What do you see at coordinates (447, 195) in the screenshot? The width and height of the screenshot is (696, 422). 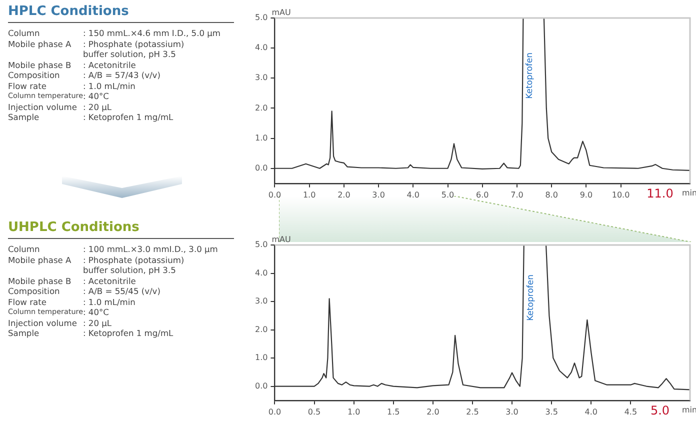 I see `x-tick-label: 5.0` at bounding box center [447, 195].